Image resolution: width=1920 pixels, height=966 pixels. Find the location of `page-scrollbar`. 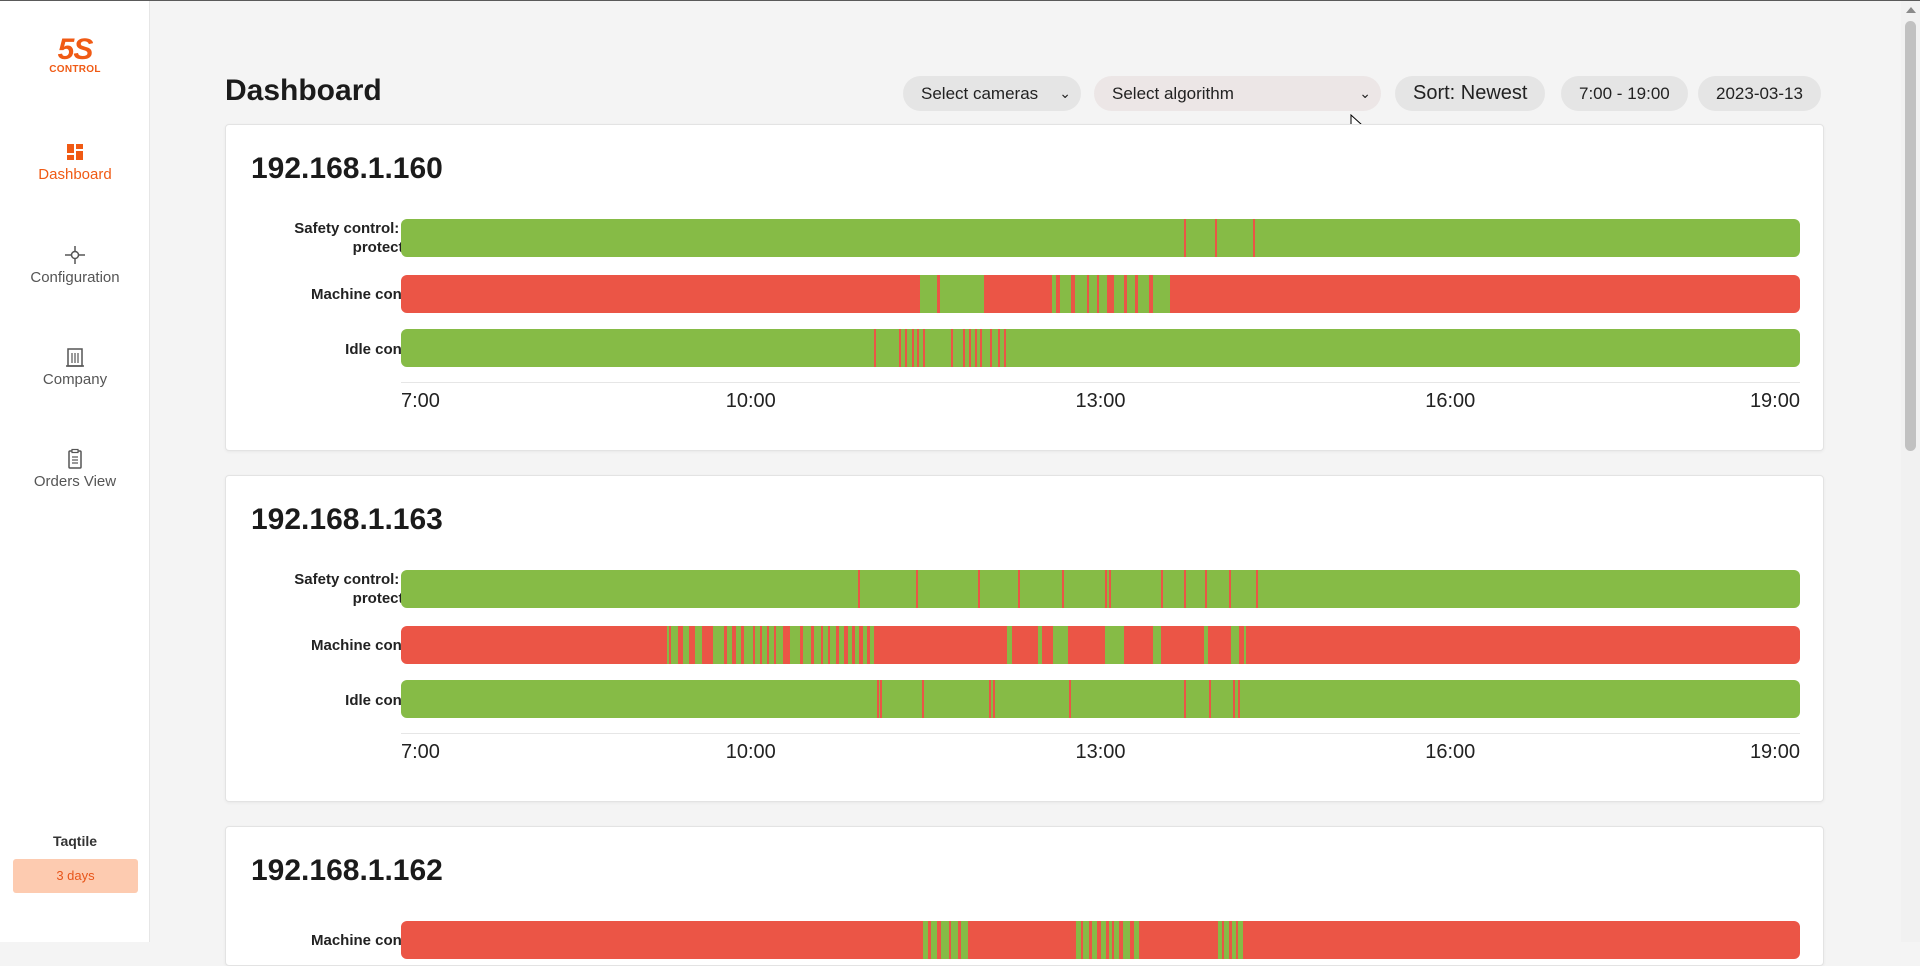

page-scrollbar is located at coordinates (1910, 471).